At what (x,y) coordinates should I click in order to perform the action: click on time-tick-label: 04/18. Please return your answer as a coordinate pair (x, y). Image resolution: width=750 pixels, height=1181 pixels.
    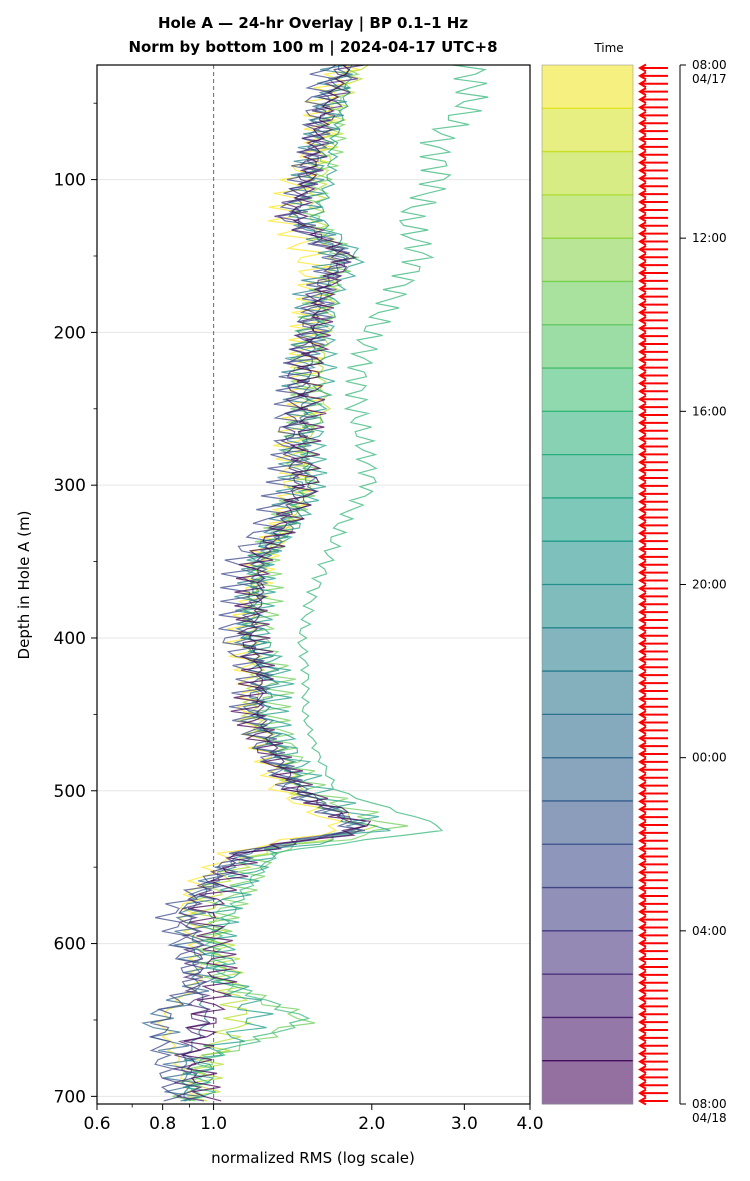
    Looking at the image, I should click on (709, 1118).